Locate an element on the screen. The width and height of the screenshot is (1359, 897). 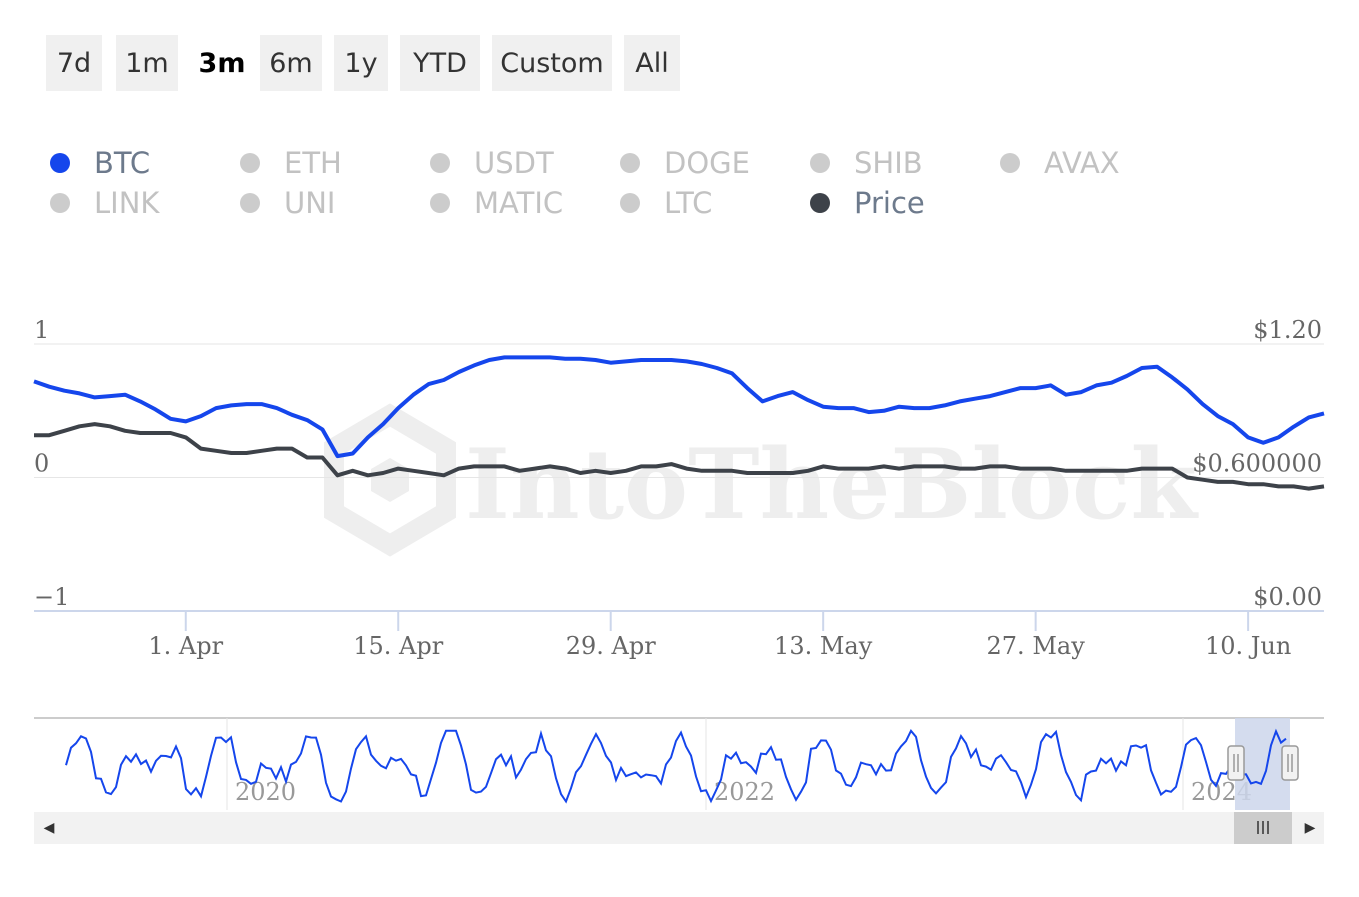
legend-label: UNI is located at coordinates (310, 203).